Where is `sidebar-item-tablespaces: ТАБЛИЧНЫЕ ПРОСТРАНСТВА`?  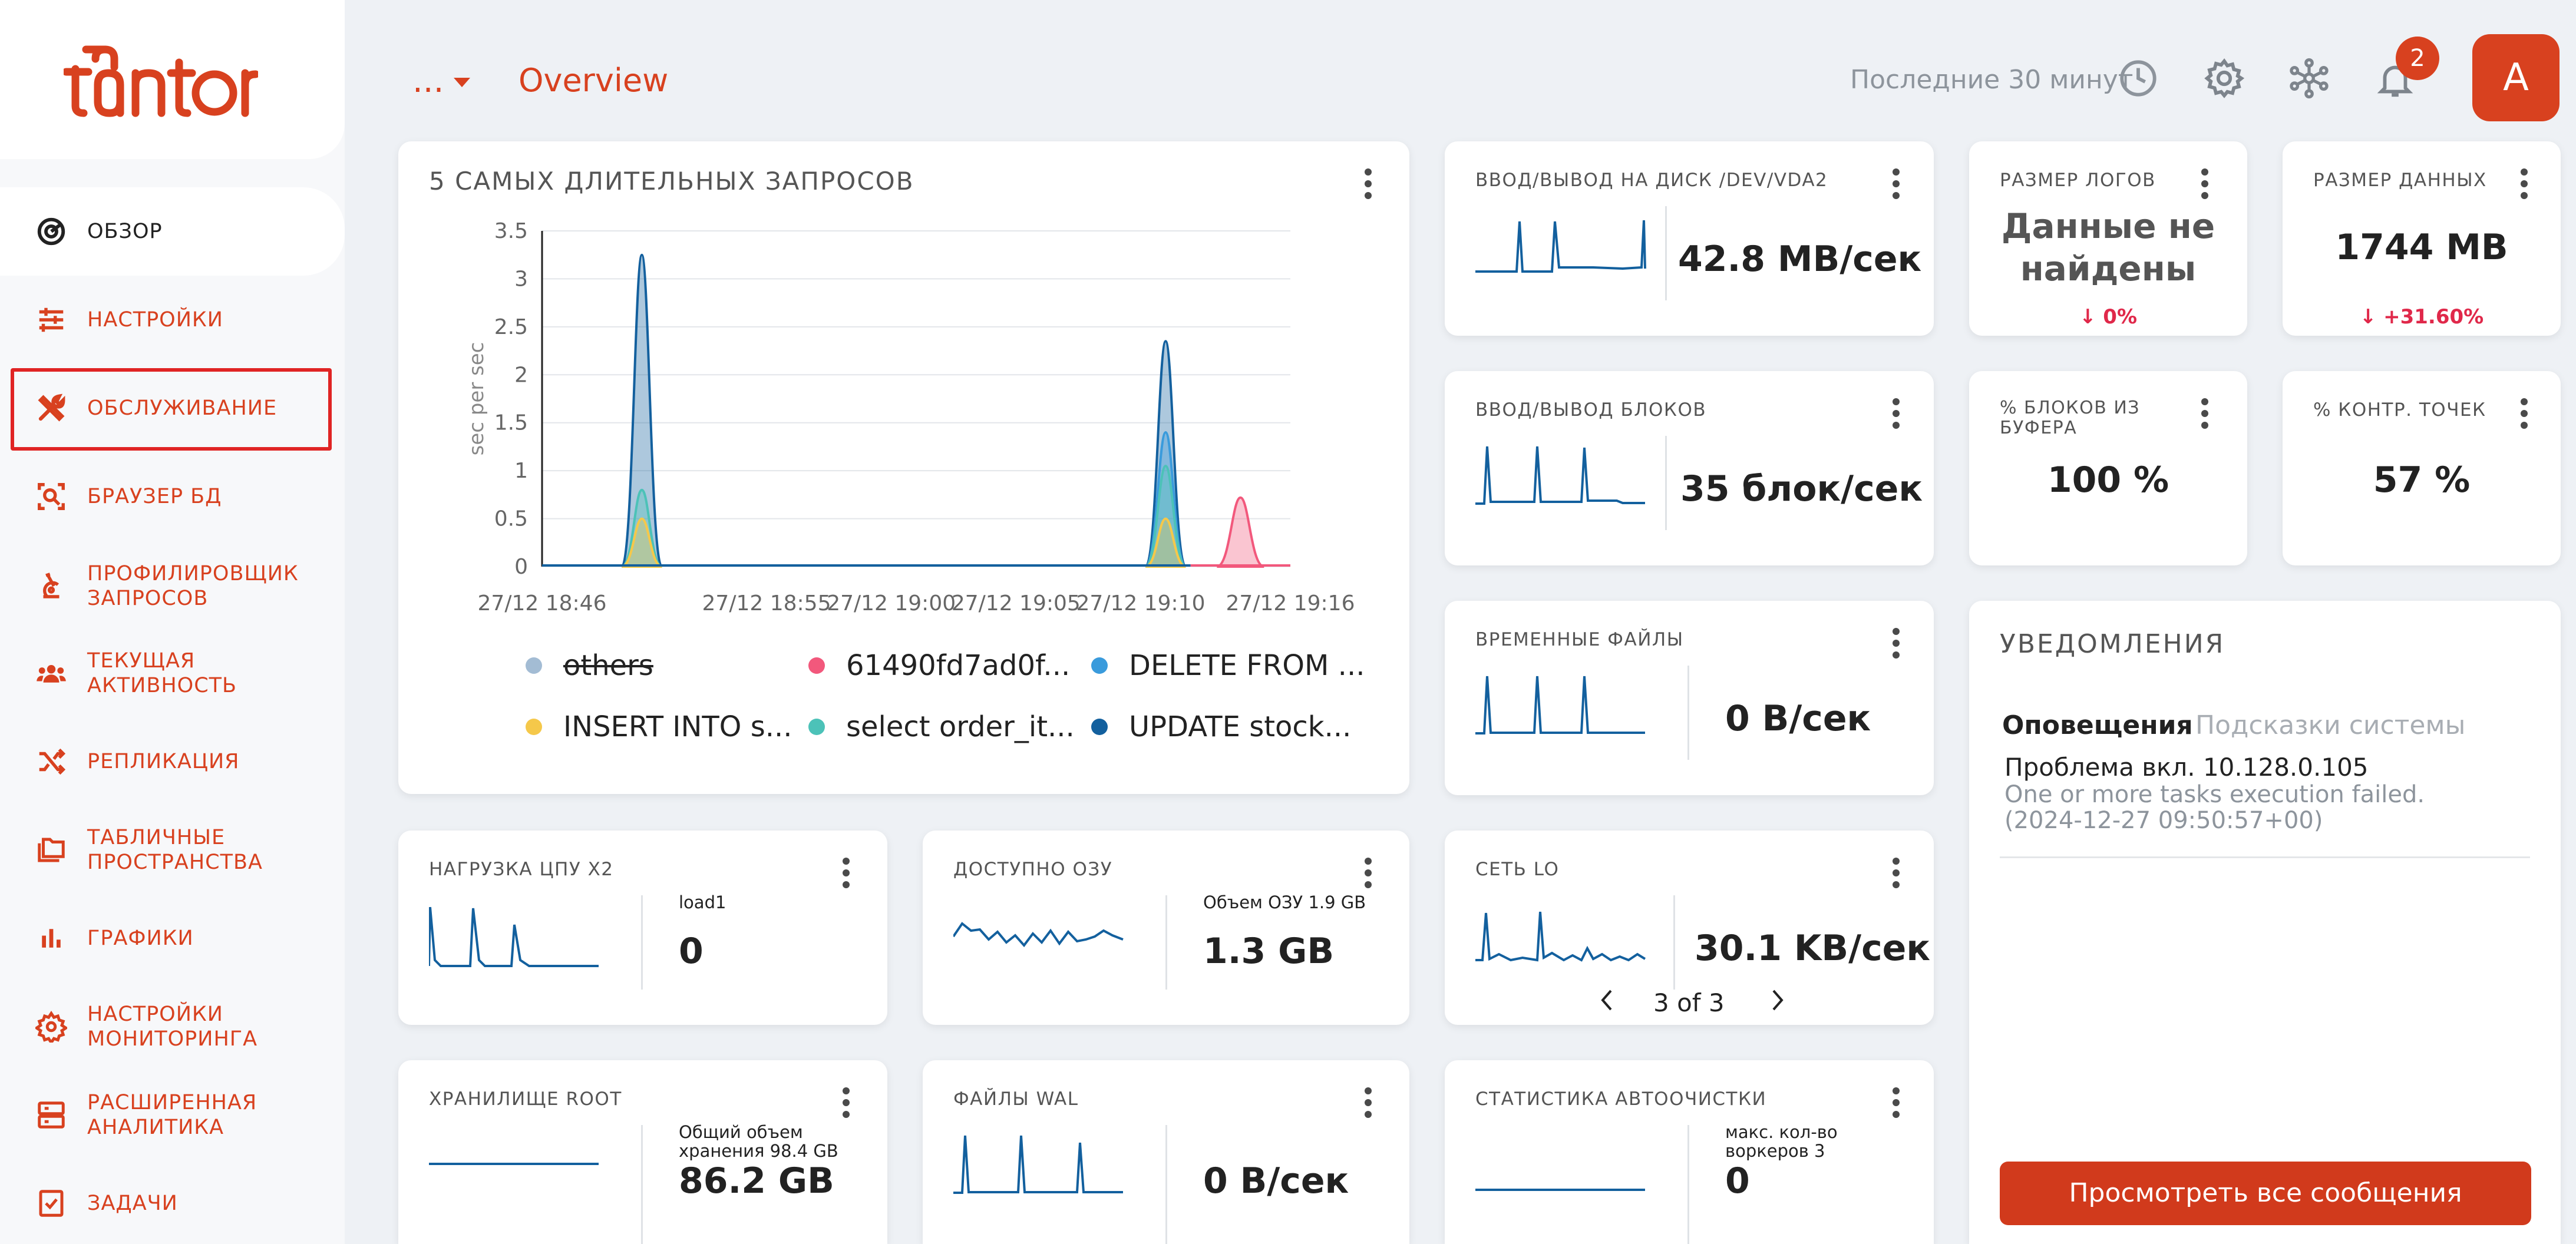
sidebar-item-tablespaces: ТАБЛИЧНЫЕ ПРОСТРАНСТВА is located at coordinates (172, 849).